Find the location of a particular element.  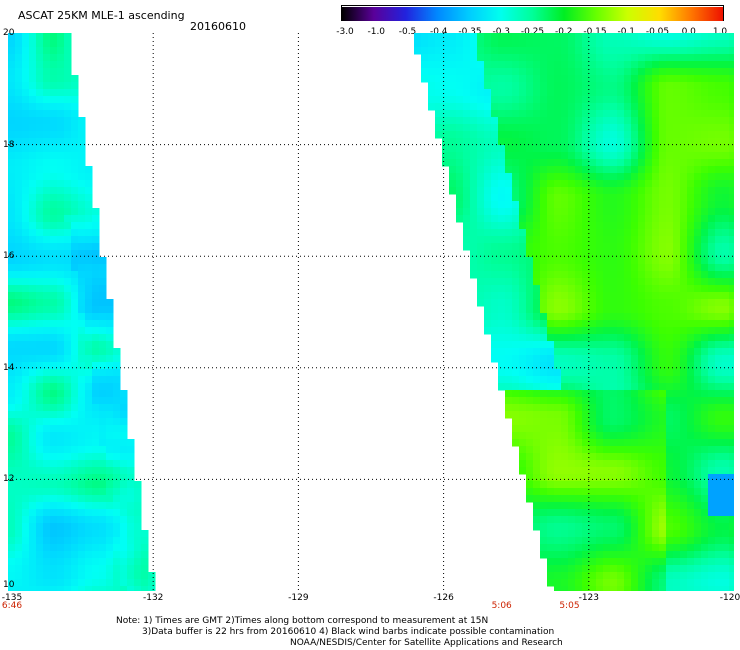

colorbar-tick-label: -3.0 is located at coordinates (345, 32).